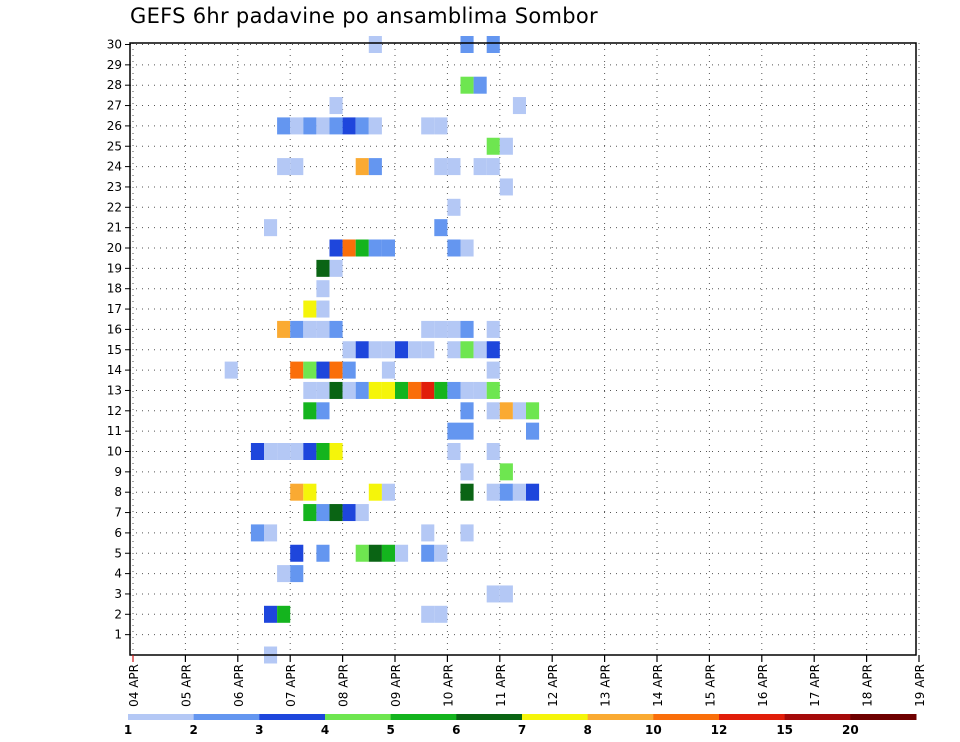 This screenshot has height=742, width=960. Describe the element at coordinates (114, 106) in the screenshot. I see `y-tick-label: 27` at that location.